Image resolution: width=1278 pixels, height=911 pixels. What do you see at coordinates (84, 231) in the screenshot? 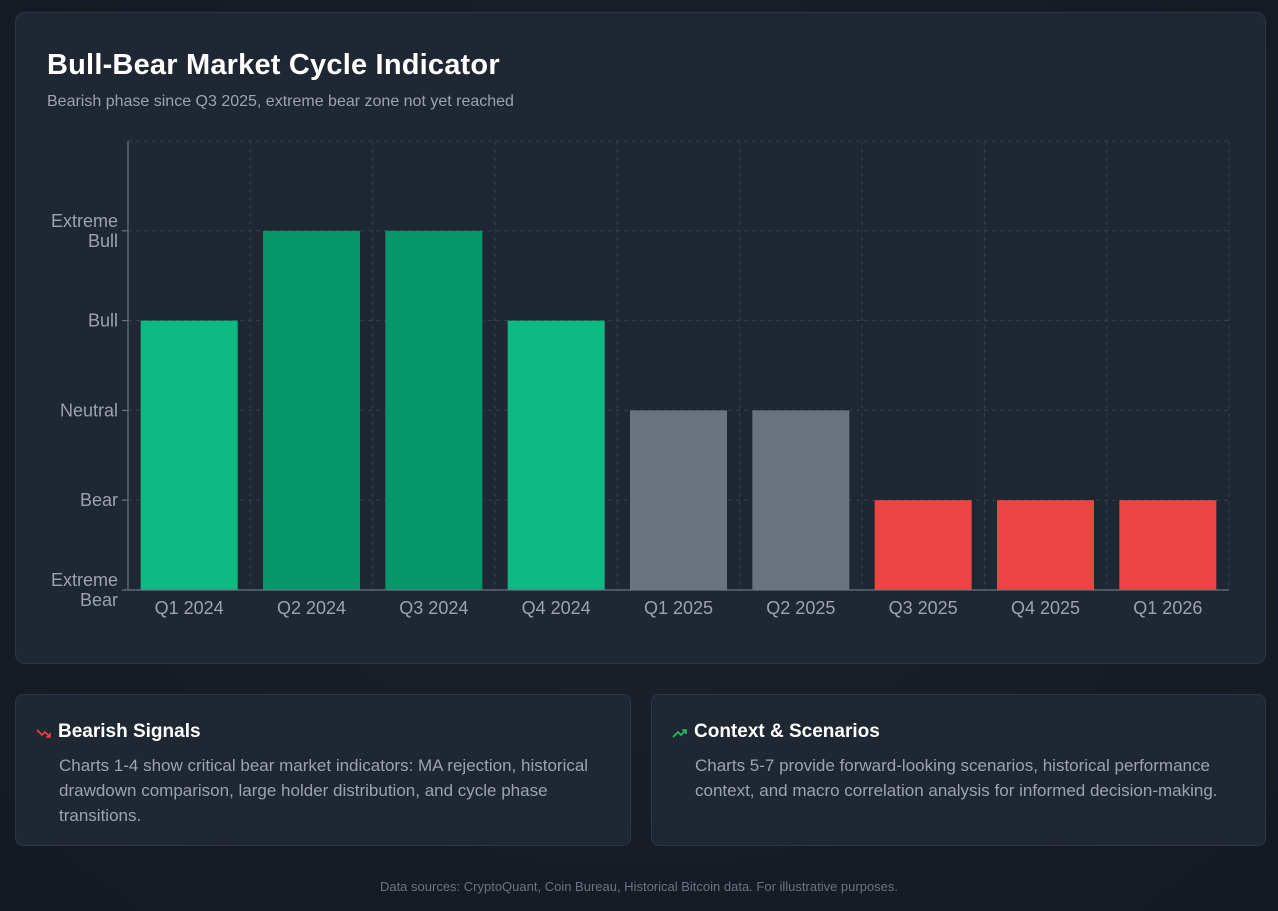
I see `y-tick-label: Extreme Bull` at bounding box center [84, 231].